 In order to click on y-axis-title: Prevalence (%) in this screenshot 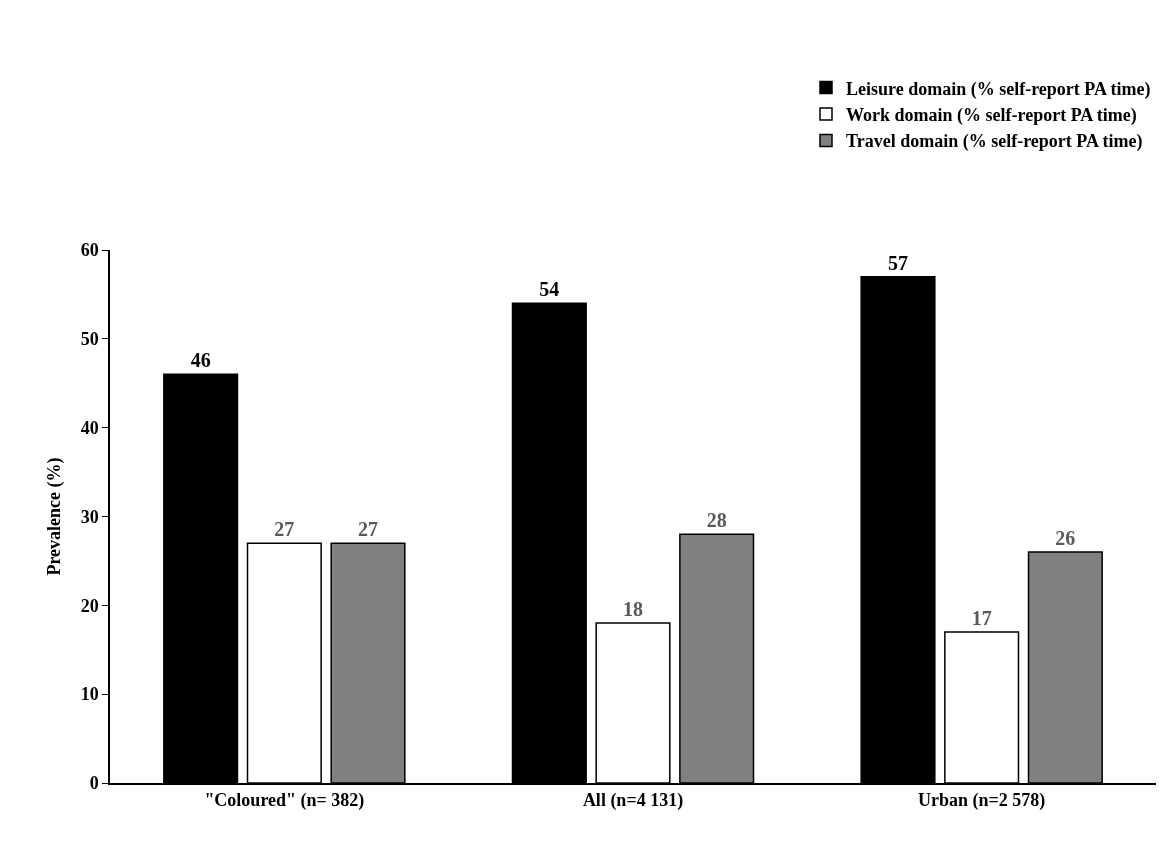, I will do `click(55, 516)`.